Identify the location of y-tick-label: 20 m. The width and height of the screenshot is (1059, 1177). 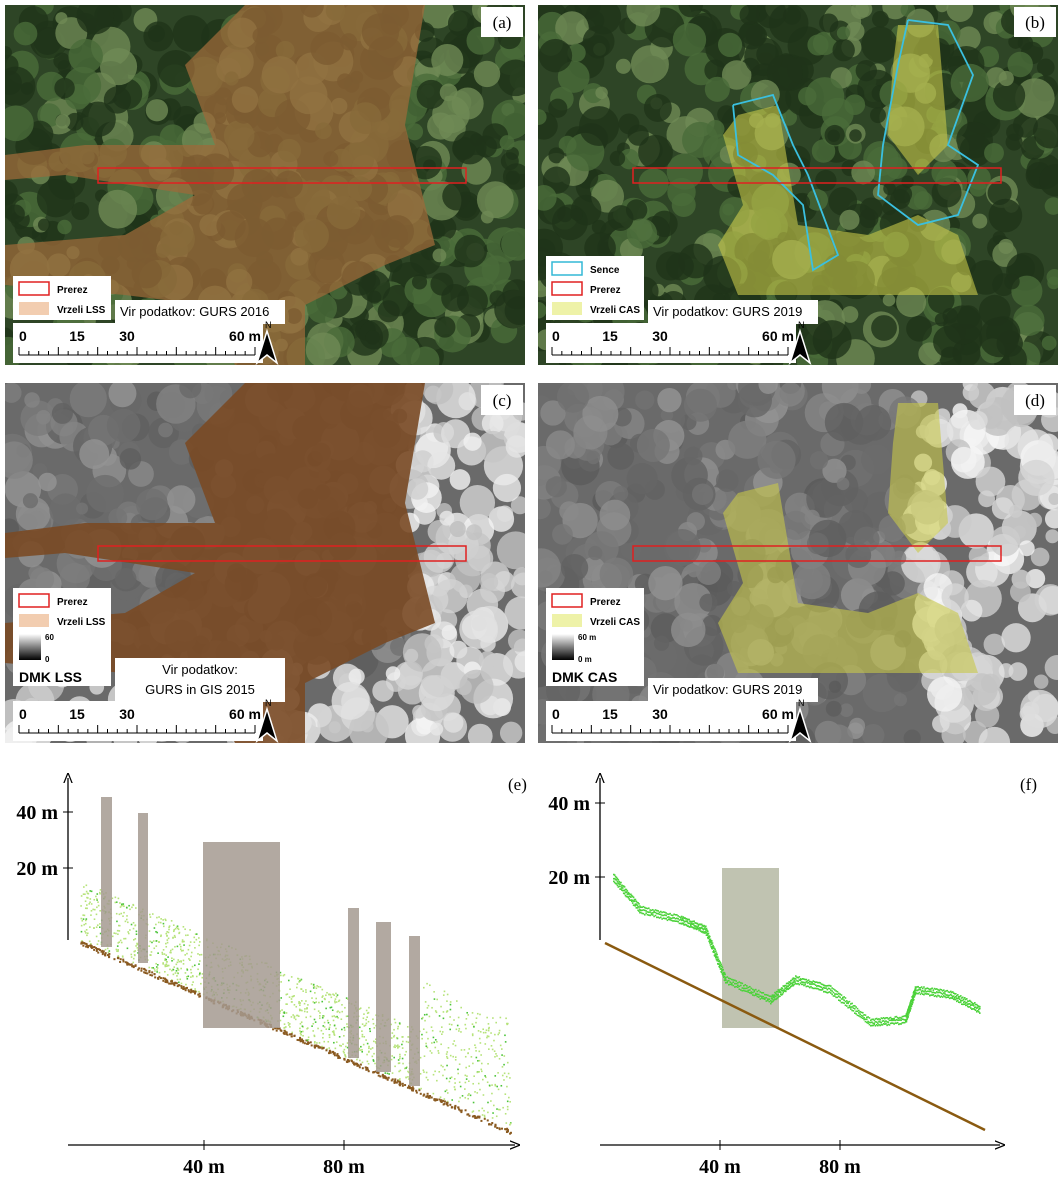
(569, 878).